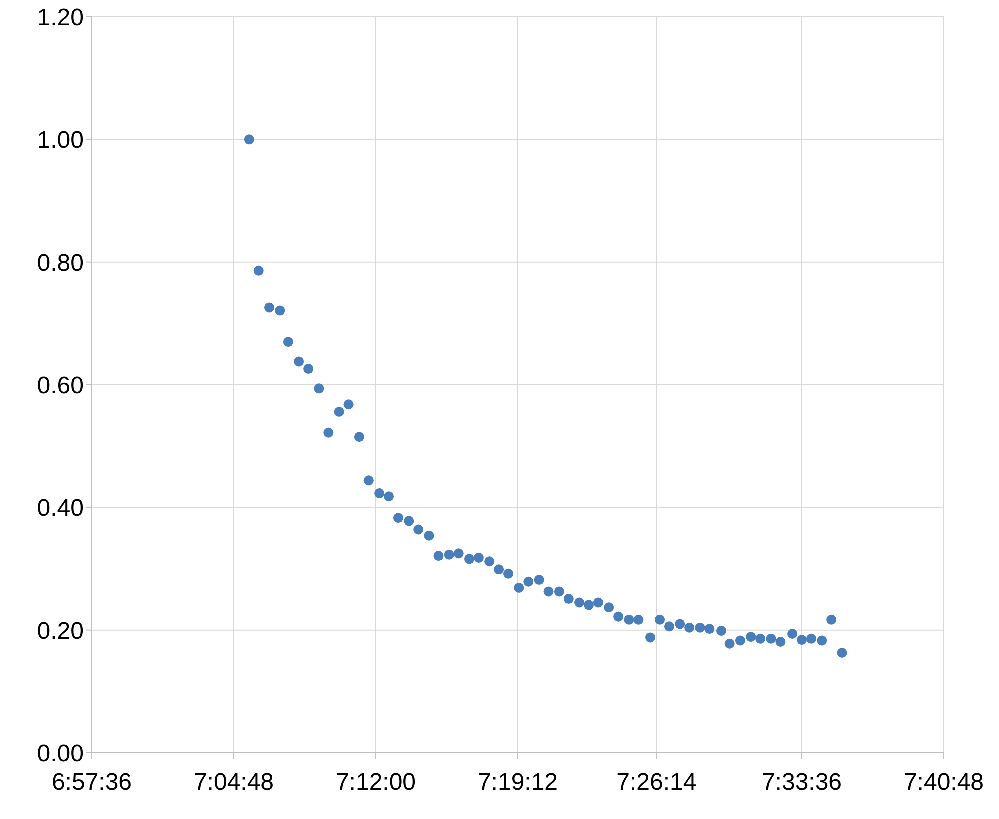 The height and width of the screenshot is (819, 999). I want to click on y-tick-label: 0.60, so click(60, 386).